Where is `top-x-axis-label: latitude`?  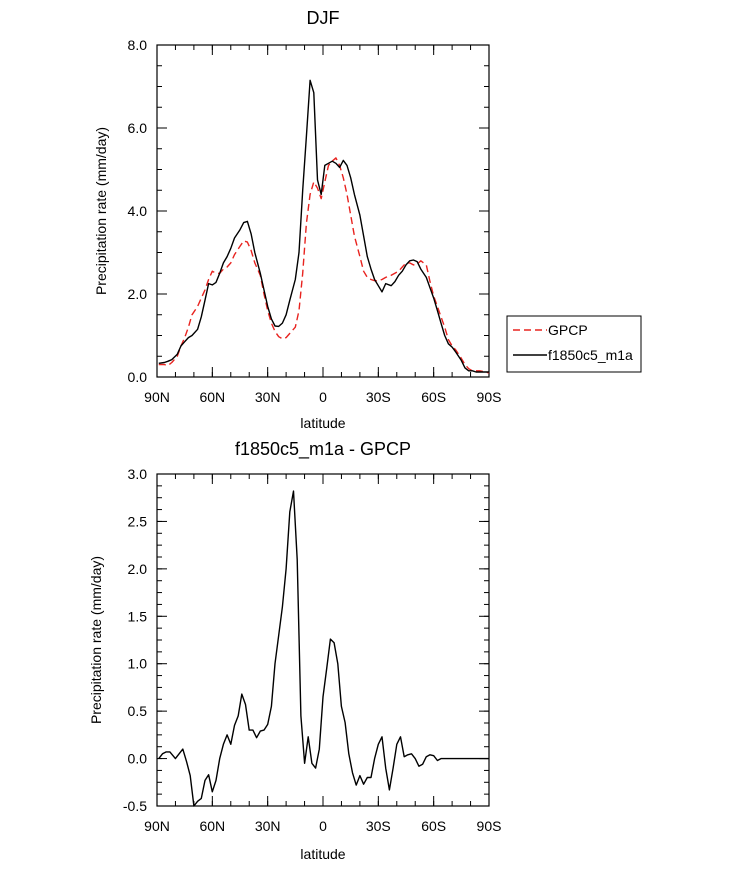
top-x-axis-label: latitude is located at coordinates (322, 423).